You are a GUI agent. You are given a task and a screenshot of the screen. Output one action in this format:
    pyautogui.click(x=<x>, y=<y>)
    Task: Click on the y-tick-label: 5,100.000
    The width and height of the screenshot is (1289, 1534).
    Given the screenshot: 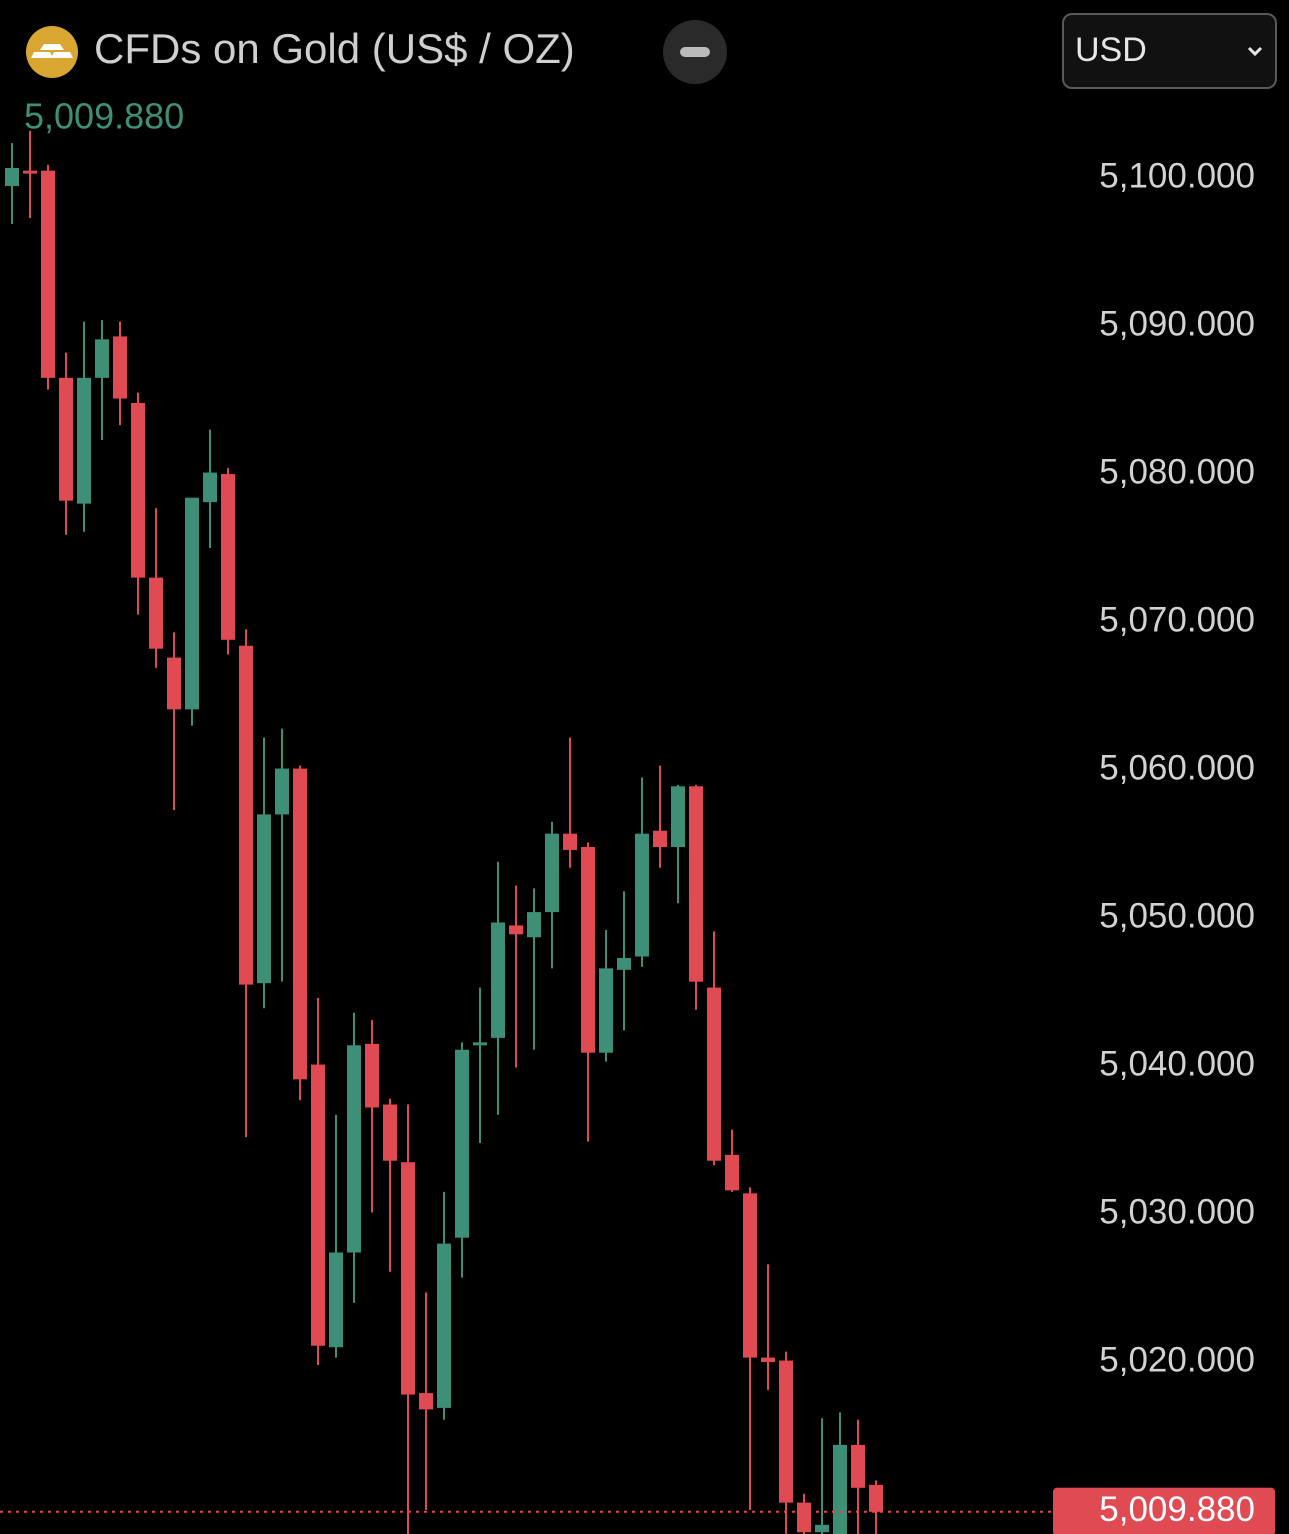 What is the action you would take?
    pyautogui.click(x=1177, y=175)
    